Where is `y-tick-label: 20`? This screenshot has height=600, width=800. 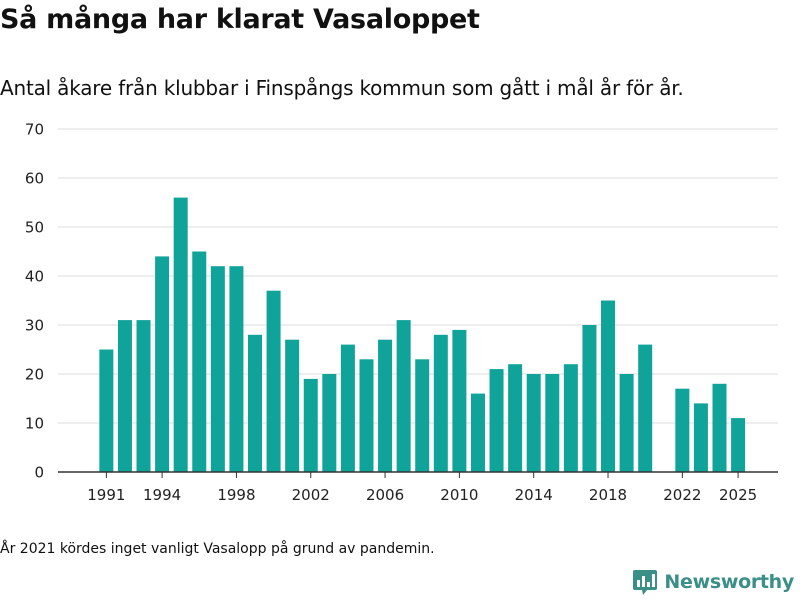
y-tick-label: 20 is located at coordinates (34, 375).